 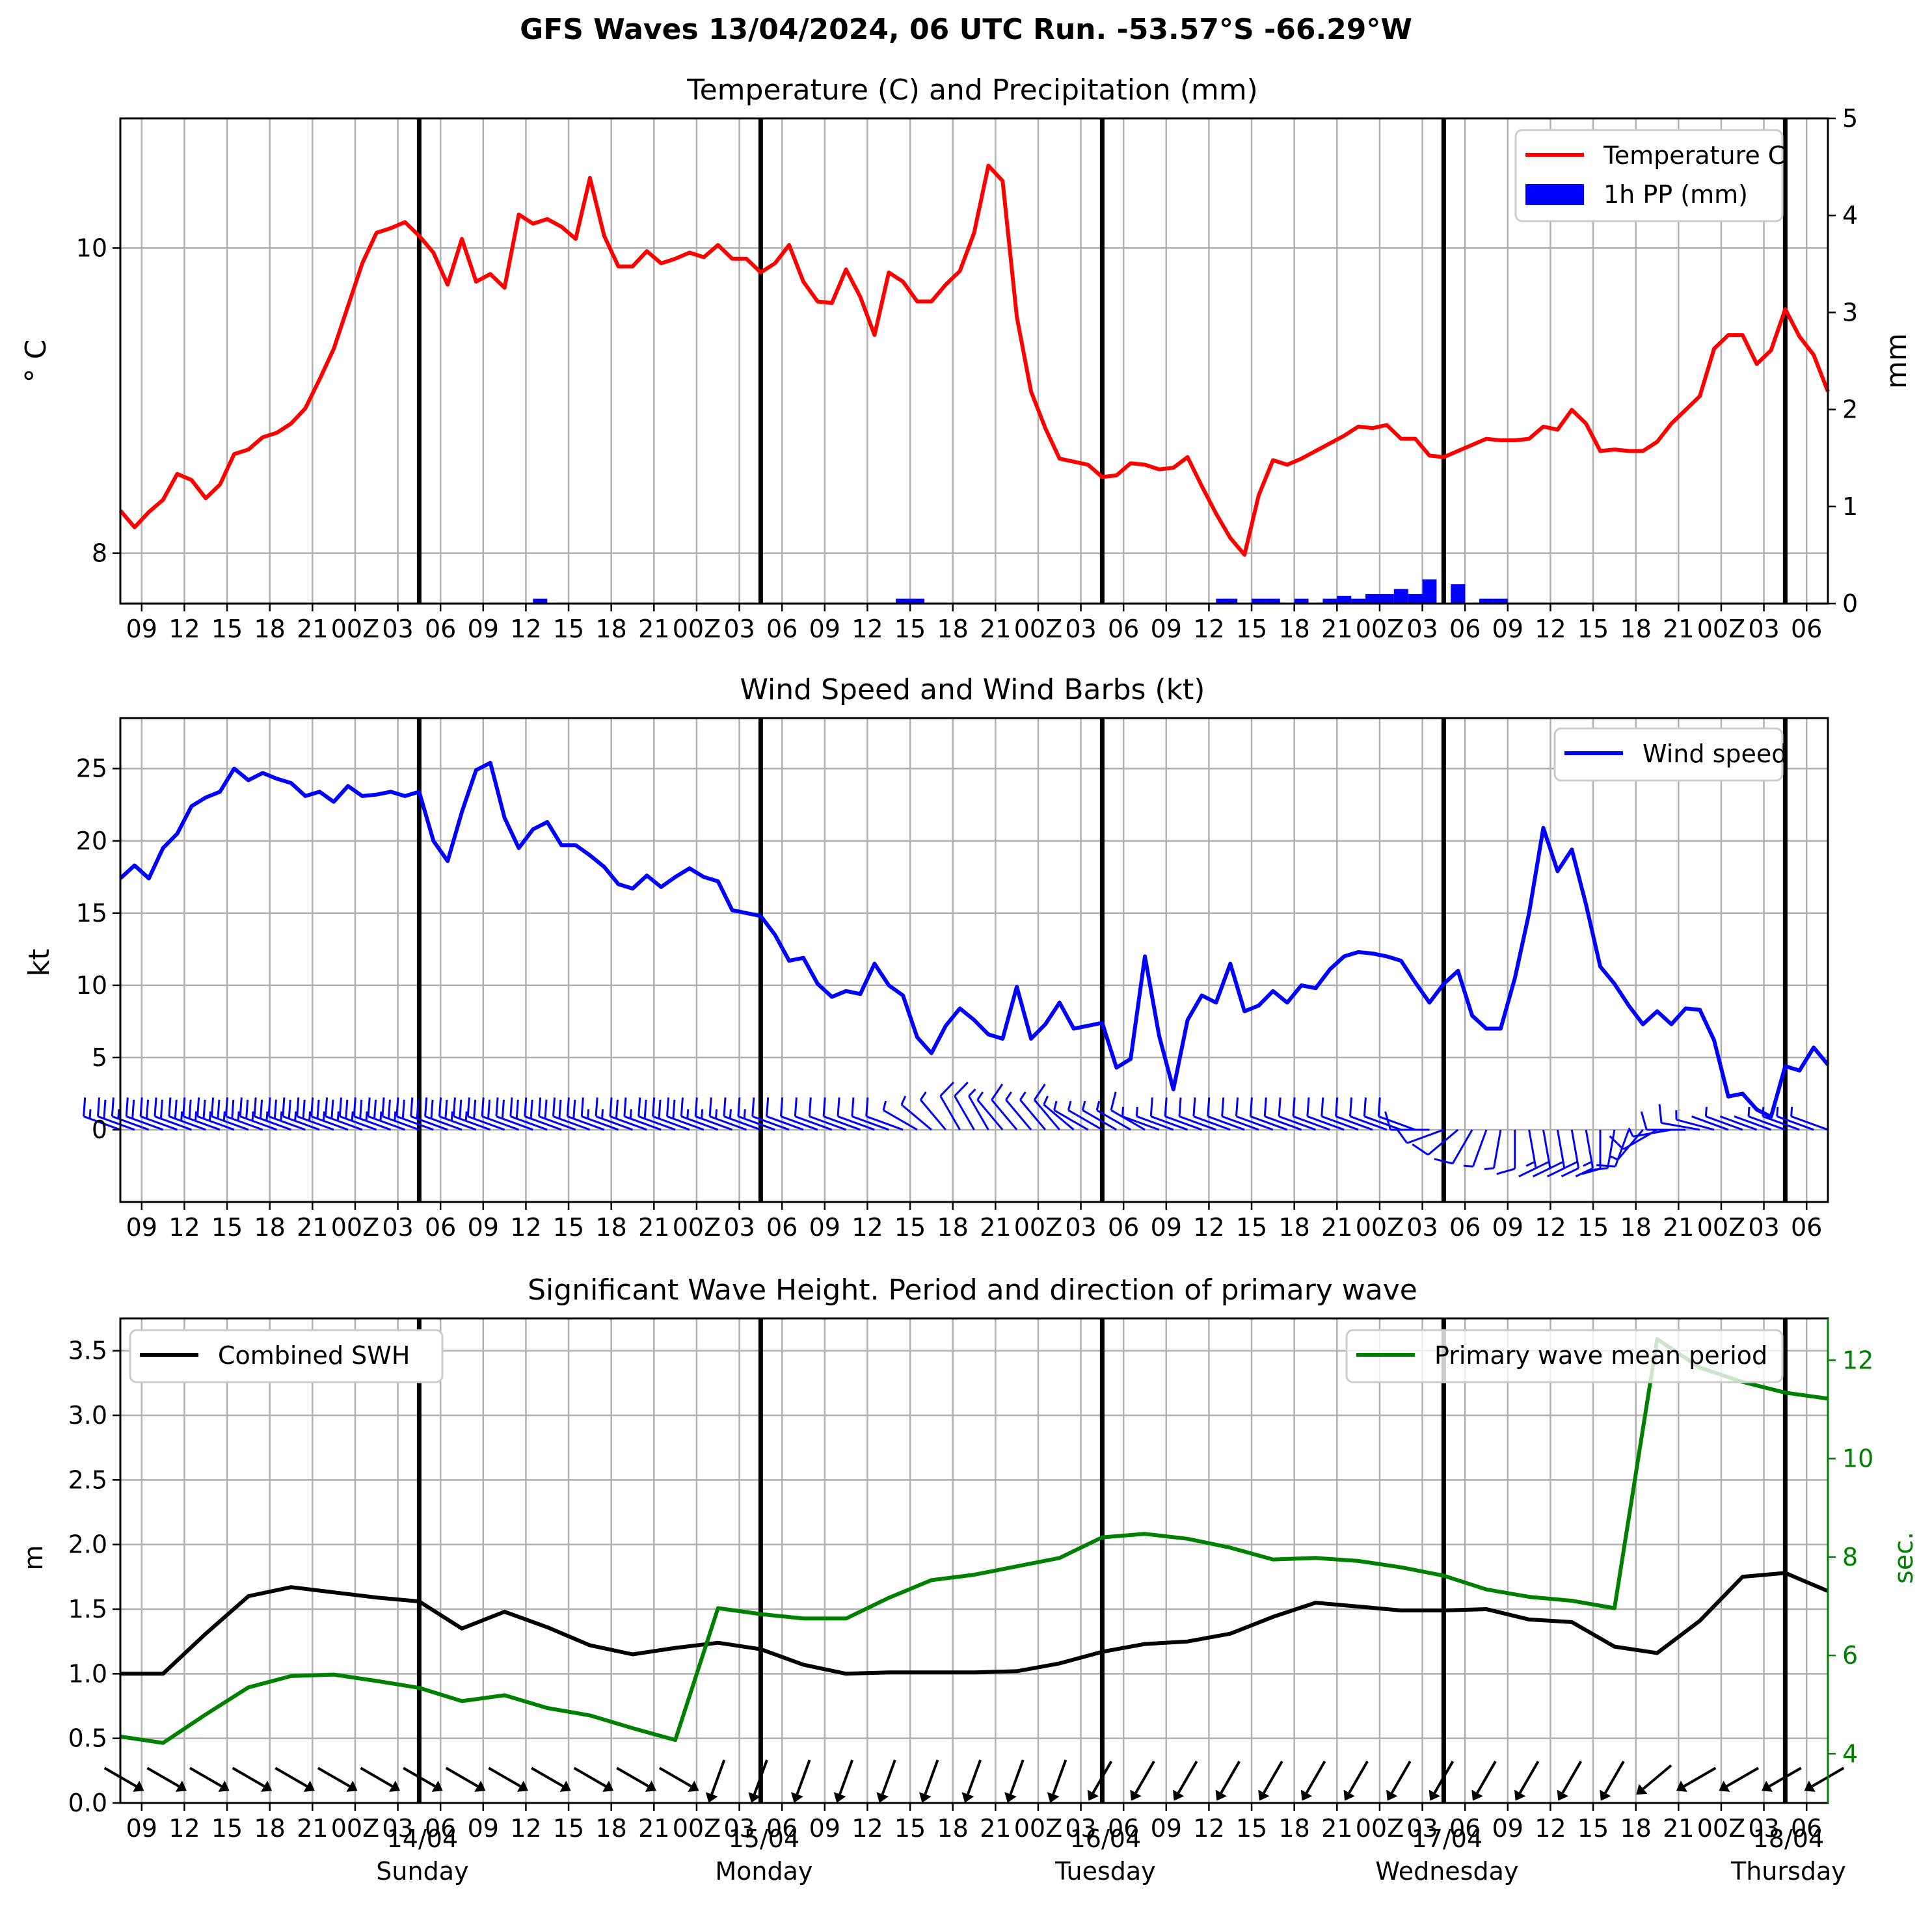 I want to click on y2-tick-label: 8, so click(x=1850, y=1557).